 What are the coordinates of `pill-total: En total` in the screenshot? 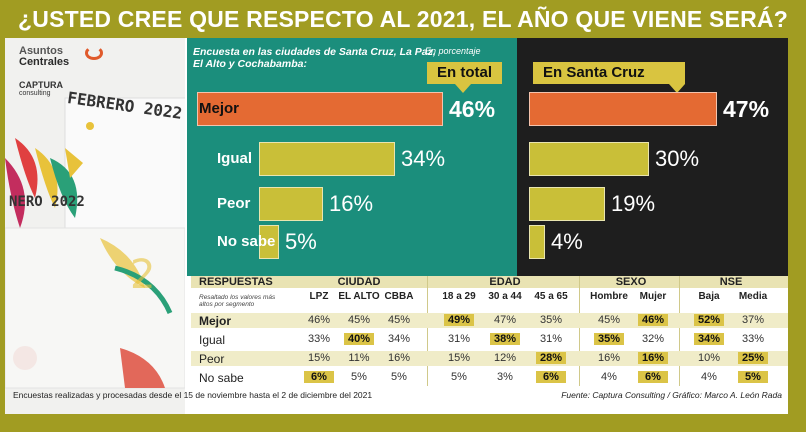 It's located at (464, 73).